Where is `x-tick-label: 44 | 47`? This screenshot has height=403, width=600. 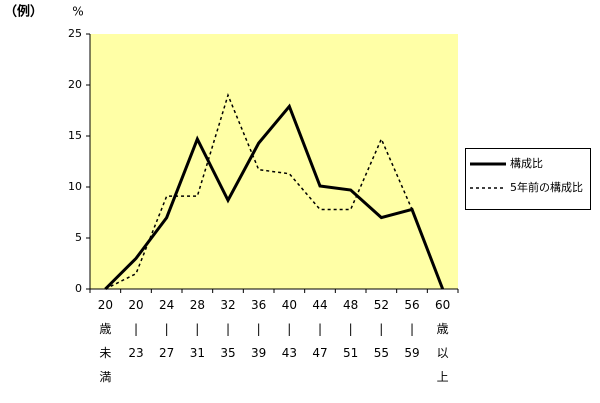
x-tick-label: 44 | 47 is located at coordinates (319, 329).